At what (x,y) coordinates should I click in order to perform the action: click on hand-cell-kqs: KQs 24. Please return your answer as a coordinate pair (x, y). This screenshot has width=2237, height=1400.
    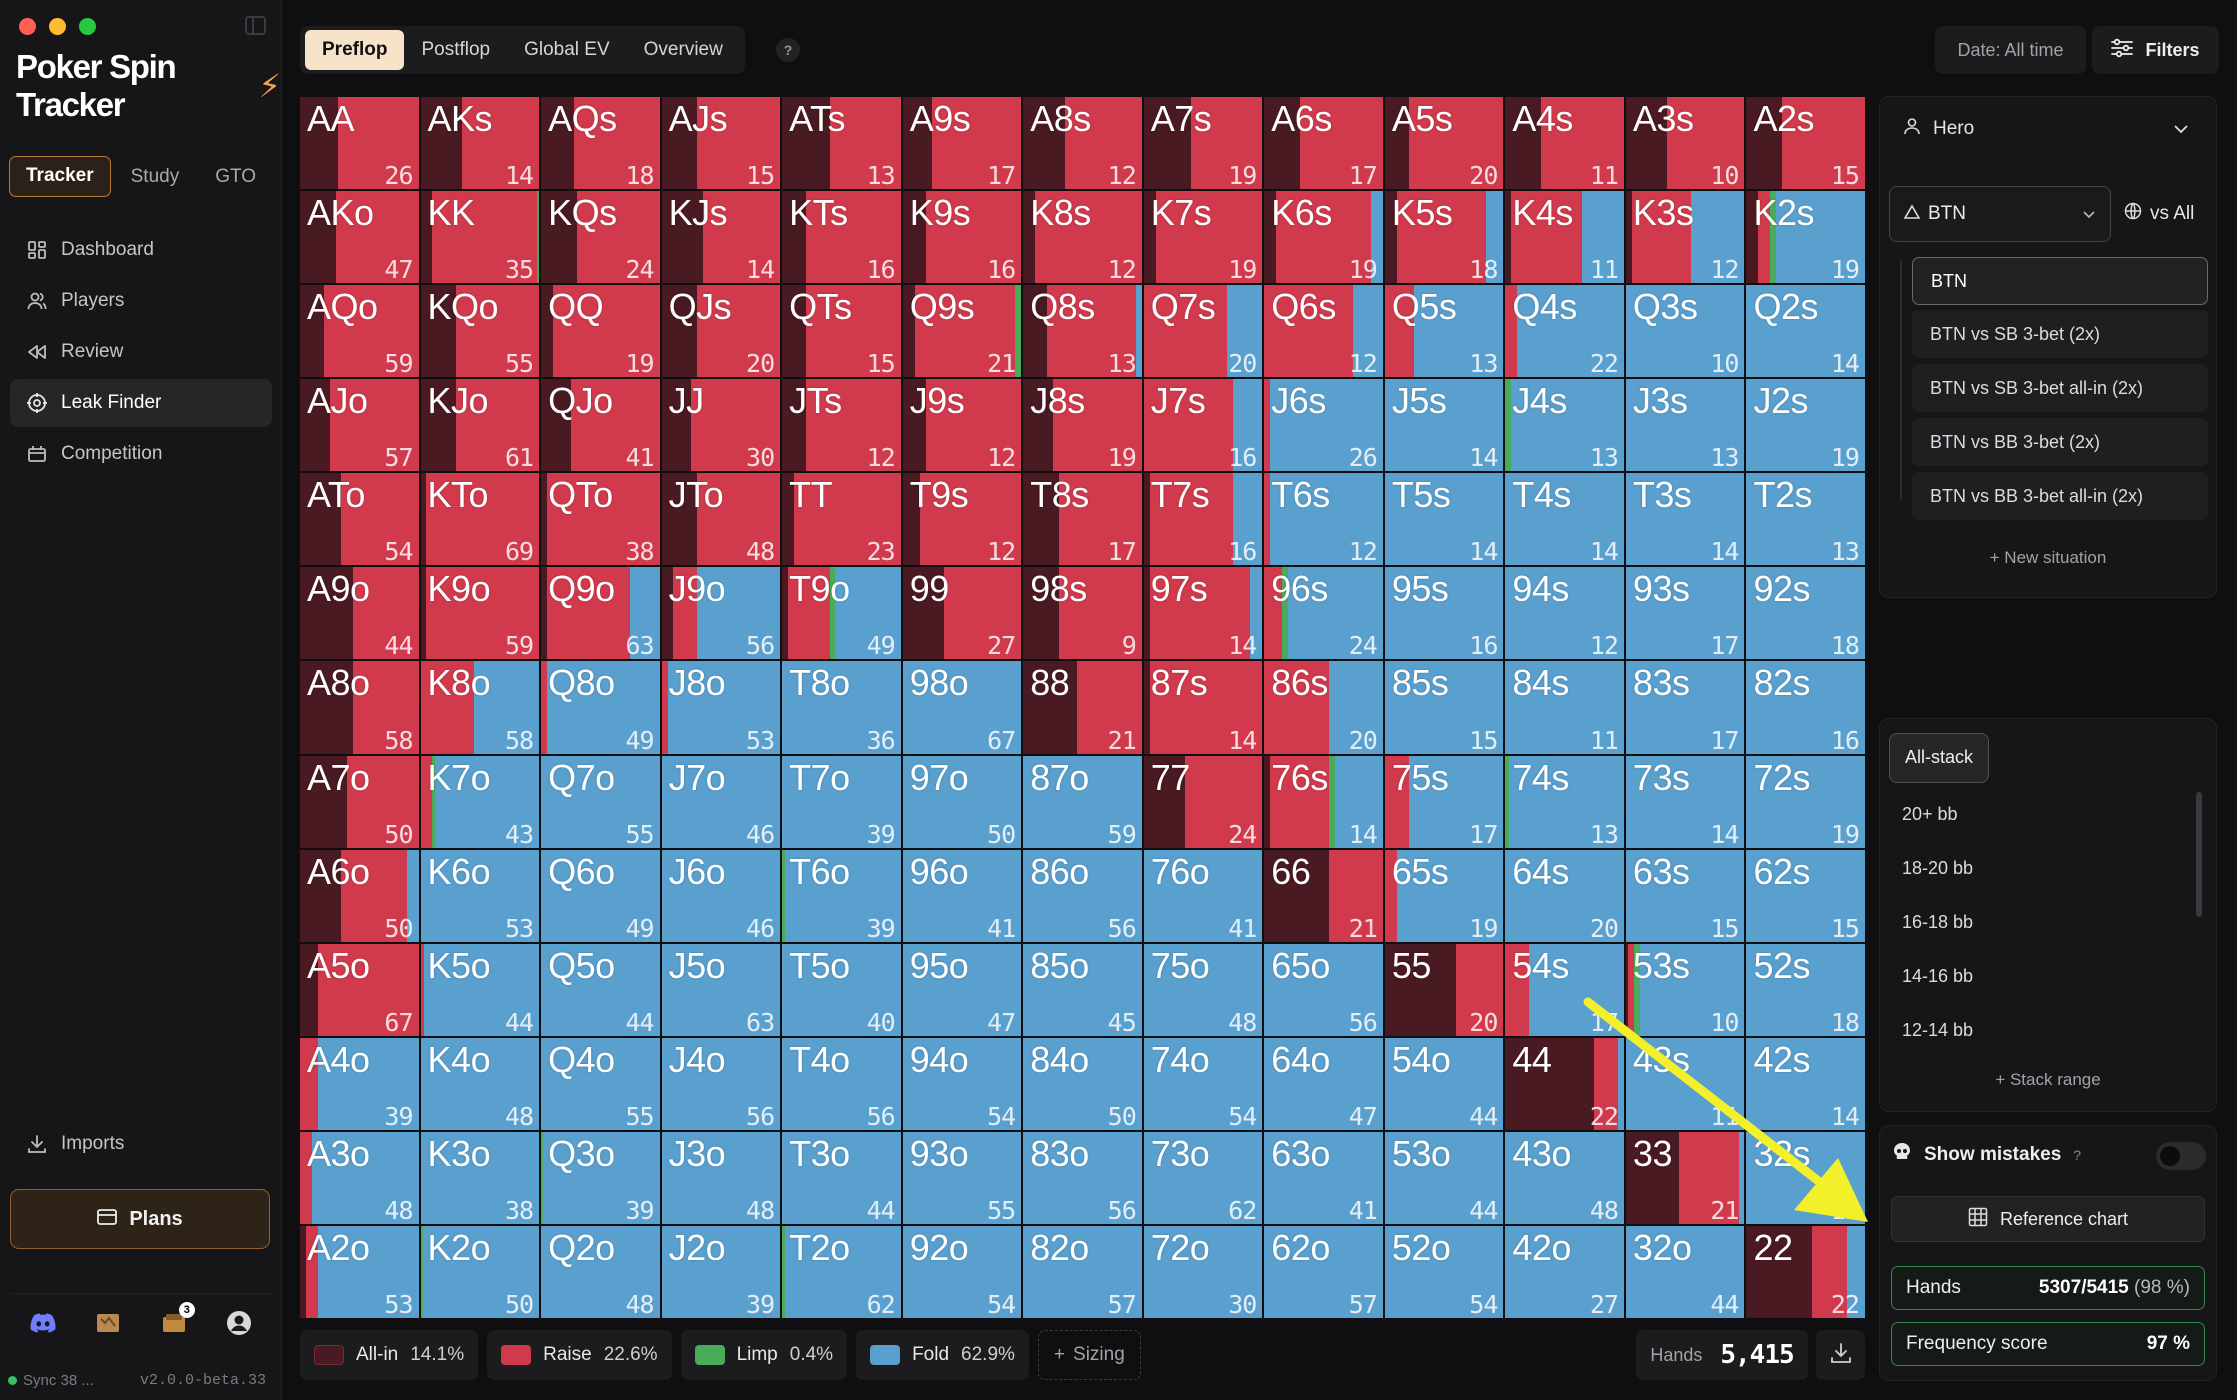
    Looking at the image, I should click on (600, 237).